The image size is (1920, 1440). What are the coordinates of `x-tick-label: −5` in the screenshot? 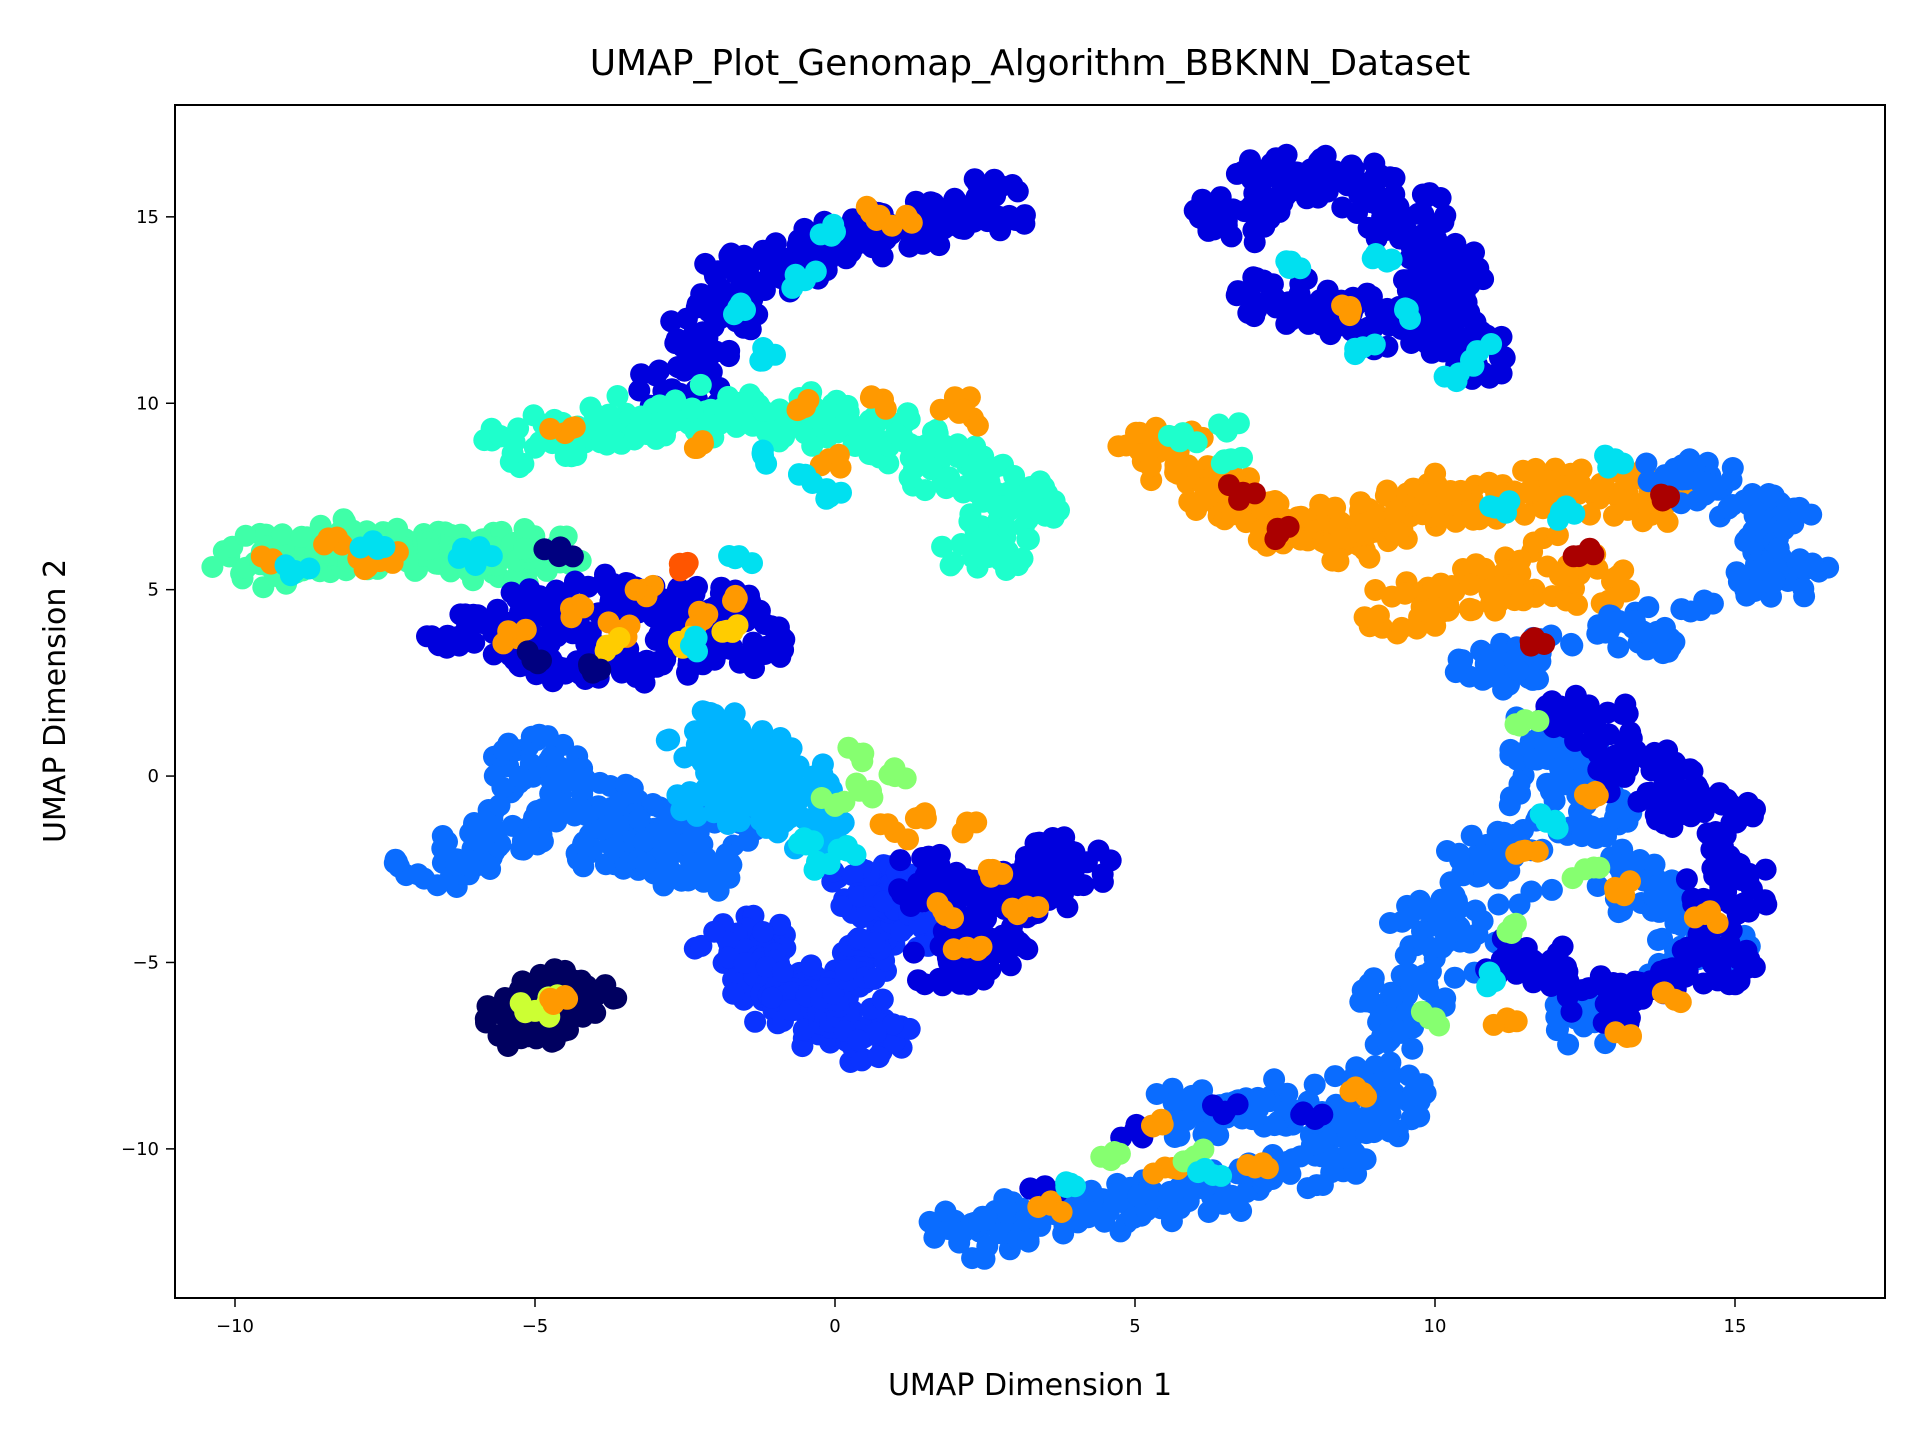 It's located at (535, 1326).